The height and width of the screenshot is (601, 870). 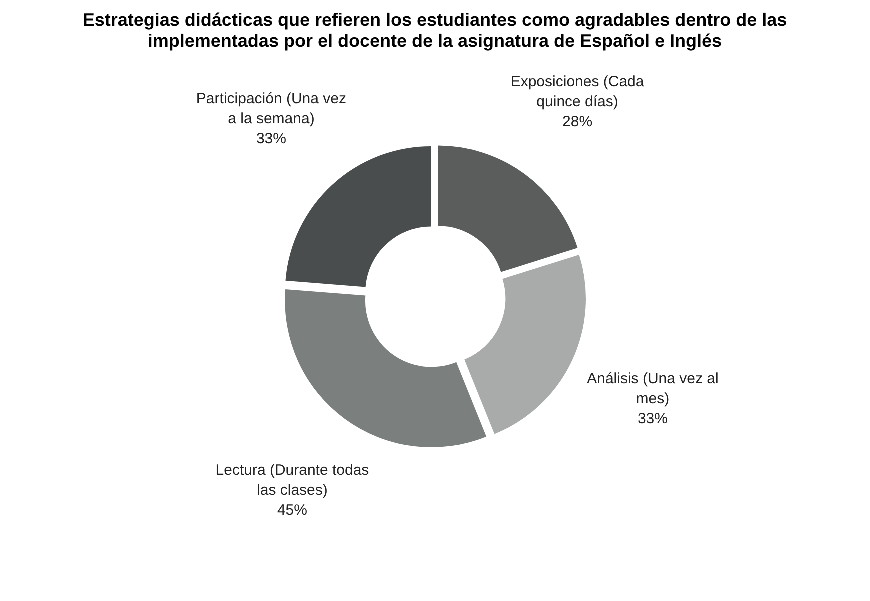 I want to click on slice-label: Análisis (Una vez al mes), so click(x=653, y=389).